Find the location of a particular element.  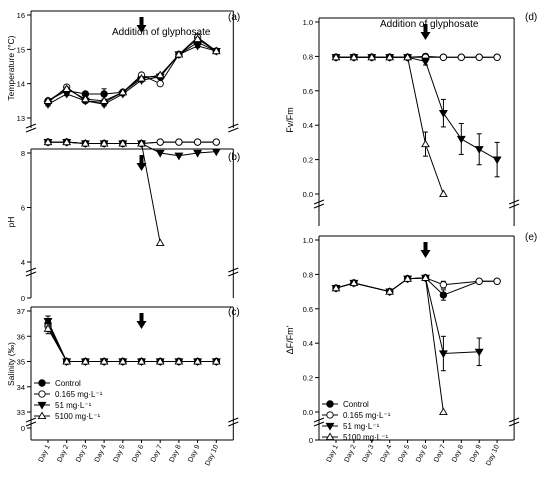

x-tick-label: Day 2 is located at coordinates (351, 454).